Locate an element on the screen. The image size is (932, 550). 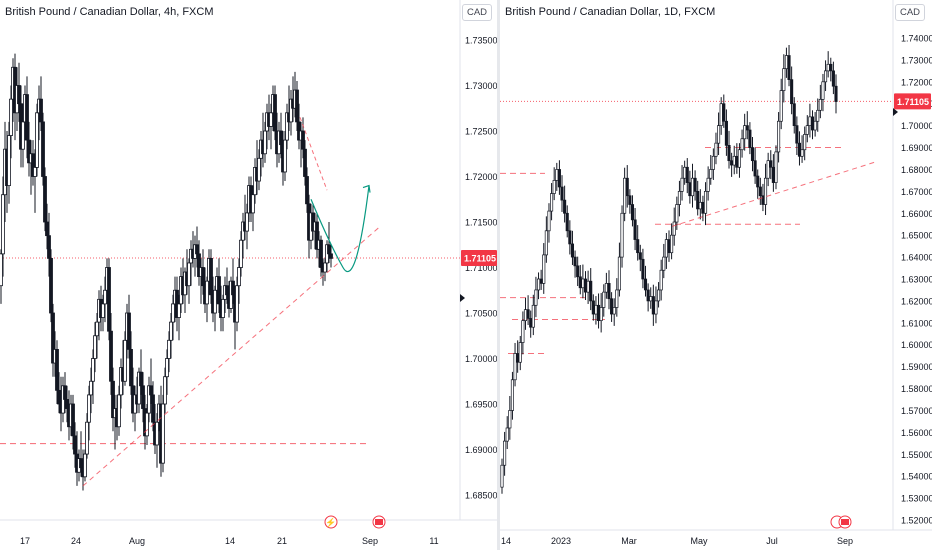
panel-divider is located at coordinates (498, 275).